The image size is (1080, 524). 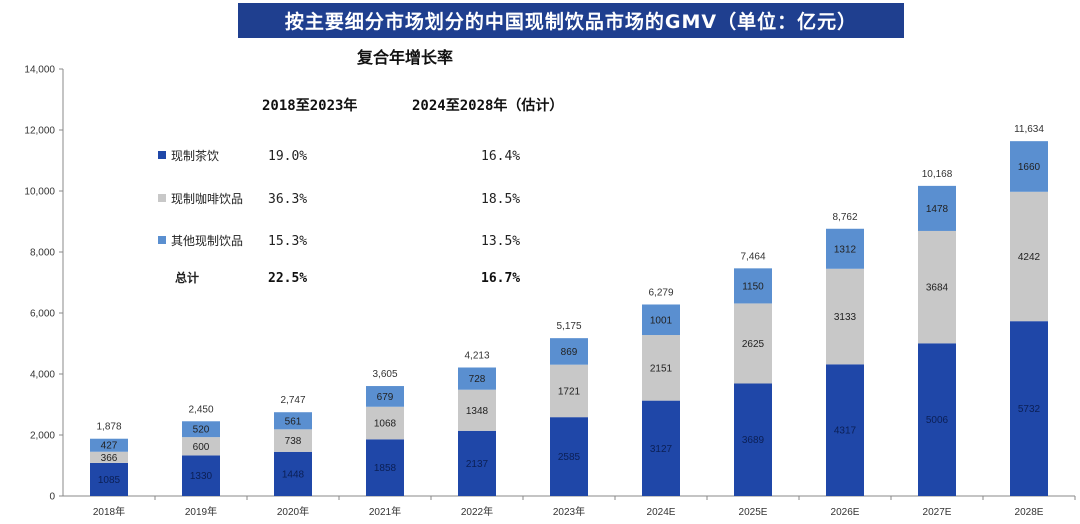 I want to click on cagr-title: 复合年增长率, so click(x=404, y=57).